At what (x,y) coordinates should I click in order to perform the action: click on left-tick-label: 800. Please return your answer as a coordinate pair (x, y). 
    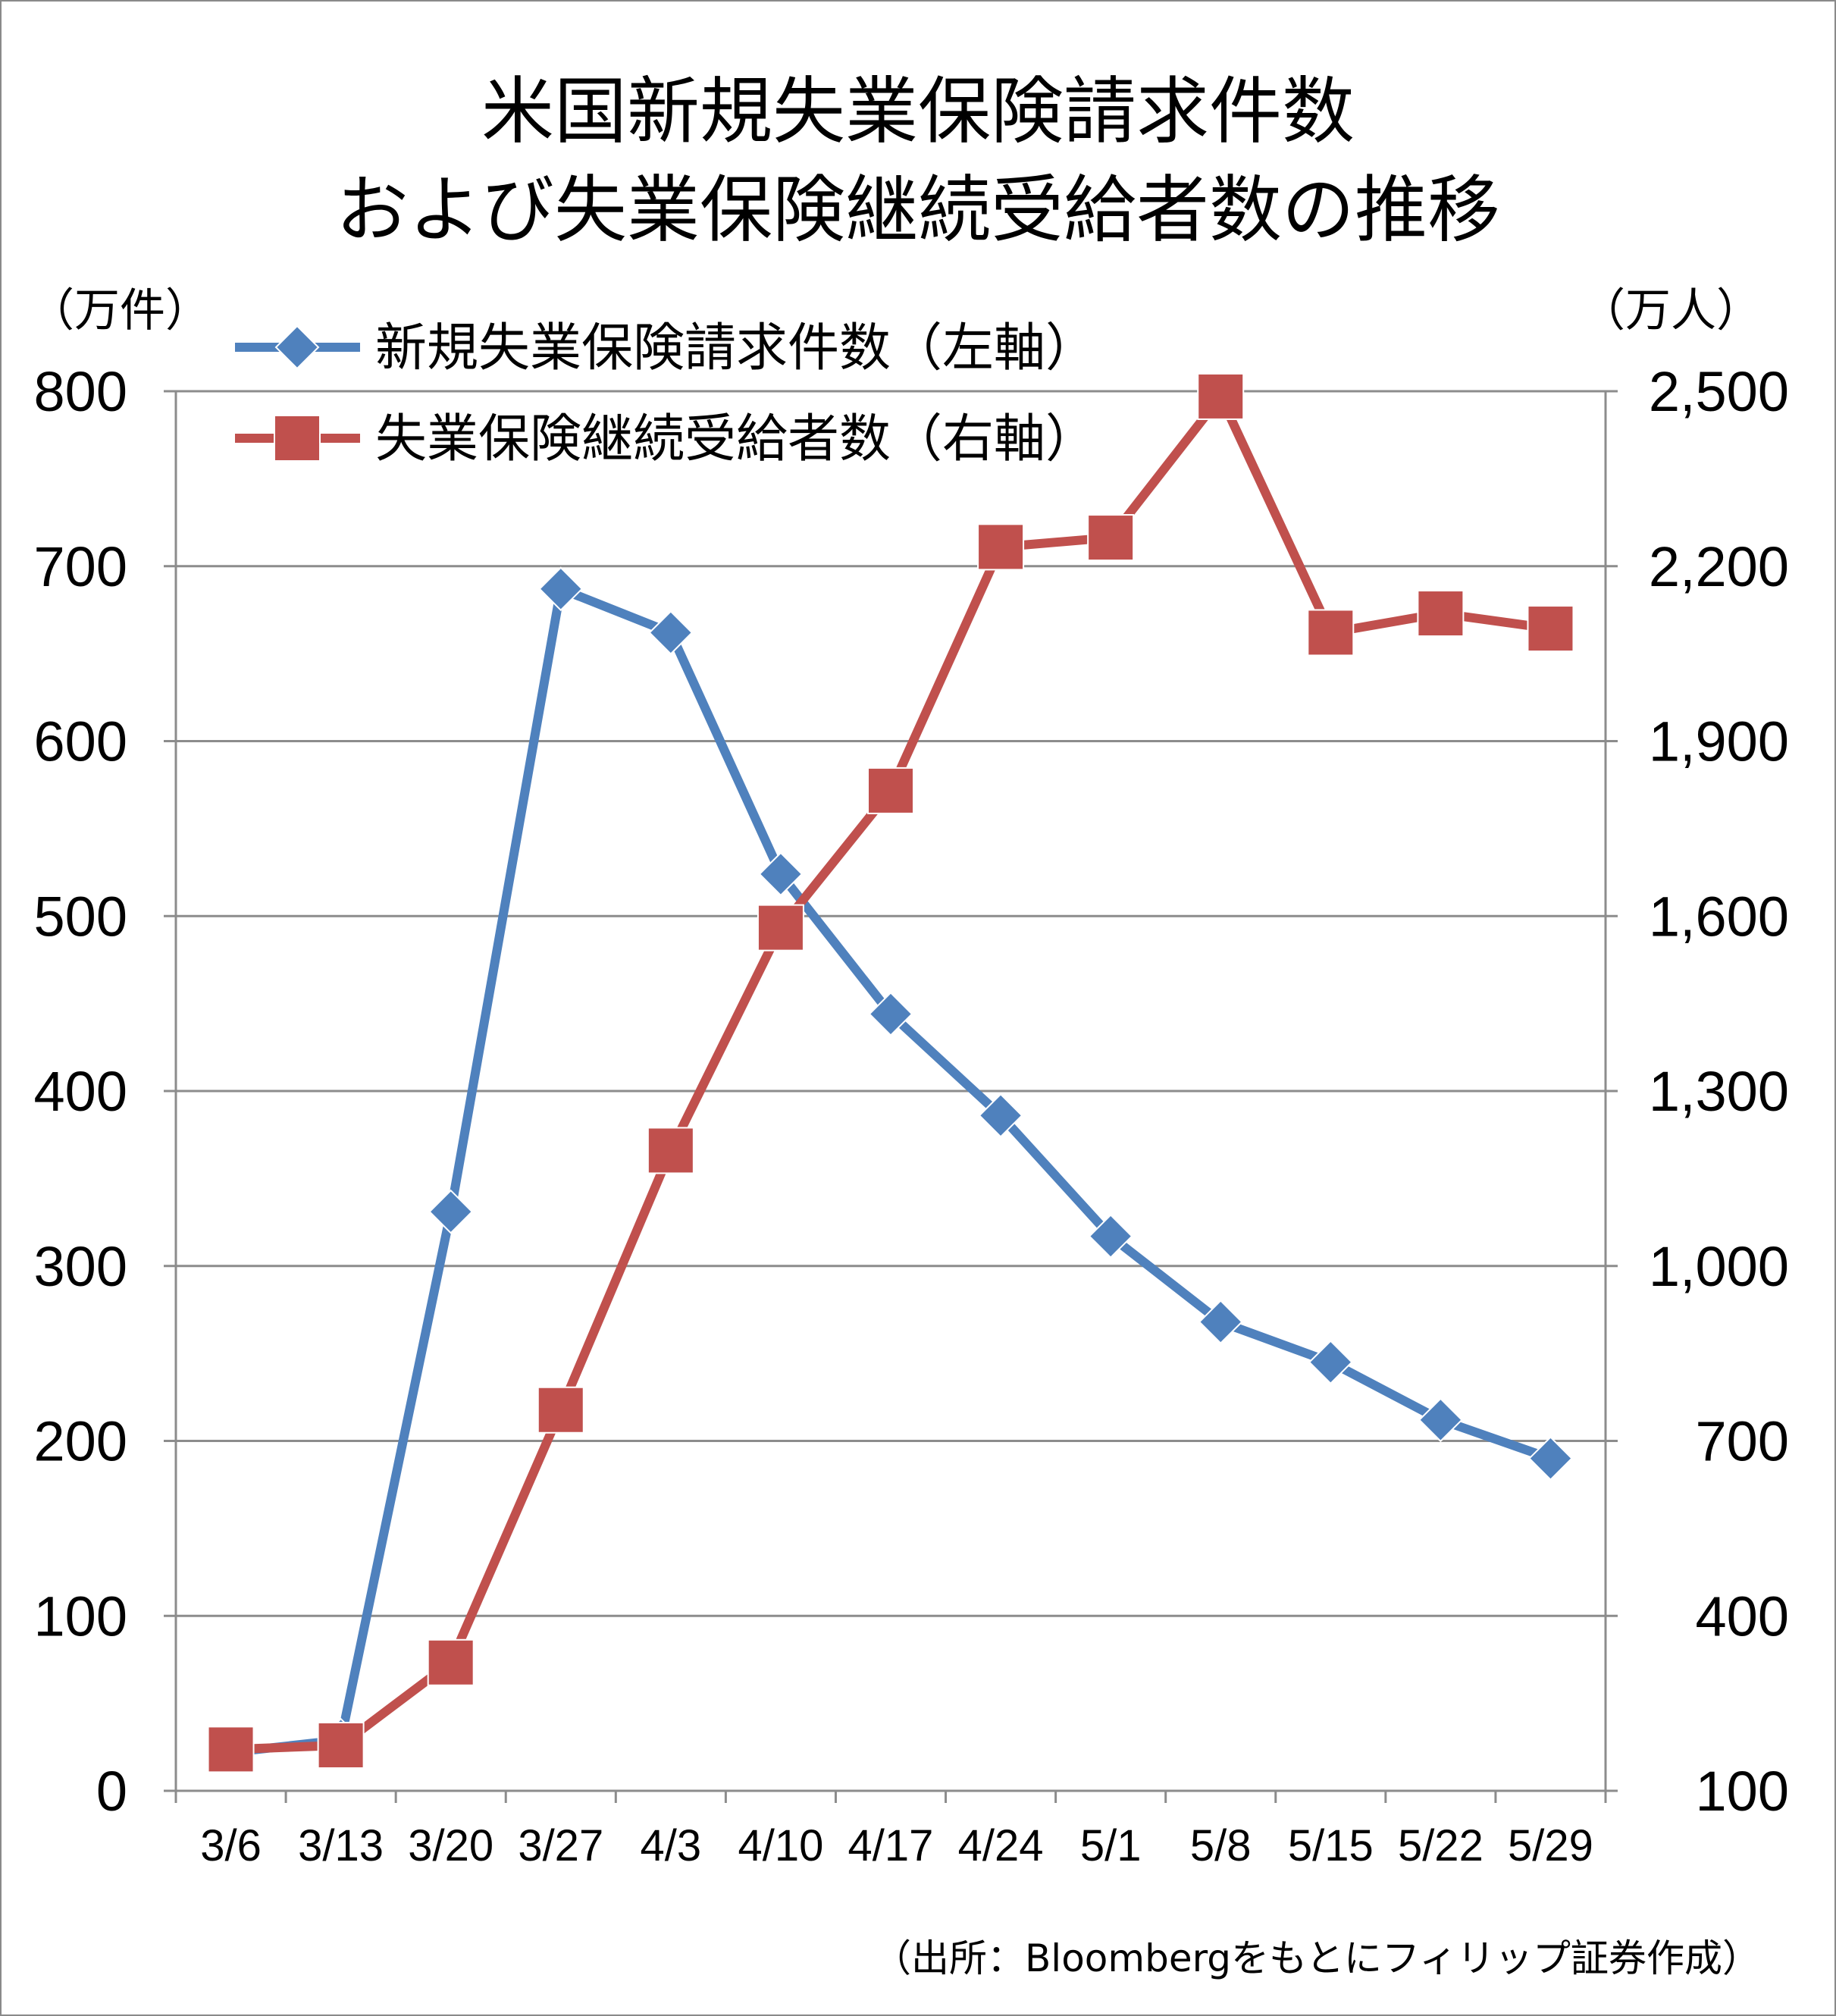
    Looking at the image, I should click on (80, 391).